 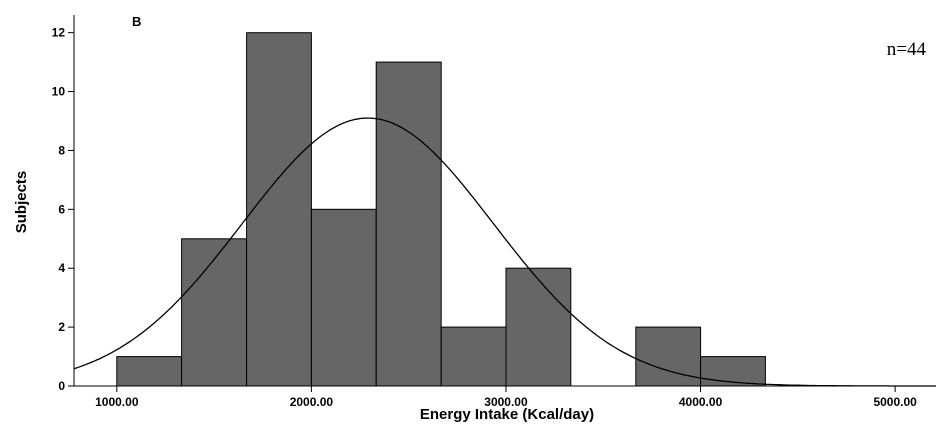 What do you see at coordinates (59, 33) in the screenshot?
I see `y-tick-label-6: 12` at bounding box center [59, 33].